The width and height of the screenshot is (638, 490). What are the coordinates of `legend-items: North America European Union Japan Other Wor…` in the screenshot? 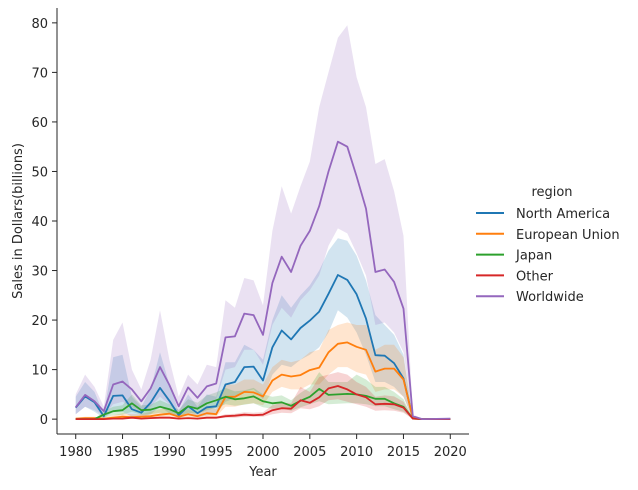 It's located at (548, 256).